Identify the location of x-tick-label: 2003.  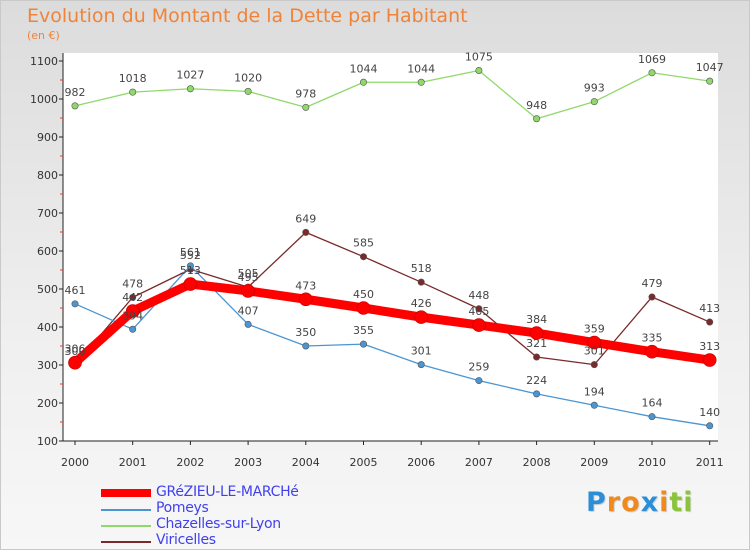
(248, 462).